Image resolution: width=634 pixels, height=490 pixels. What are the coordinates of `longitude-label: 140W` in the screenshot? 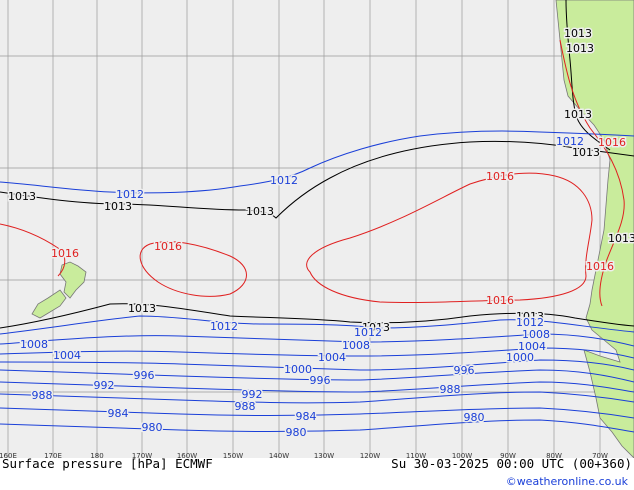 It's located at (279, 456).